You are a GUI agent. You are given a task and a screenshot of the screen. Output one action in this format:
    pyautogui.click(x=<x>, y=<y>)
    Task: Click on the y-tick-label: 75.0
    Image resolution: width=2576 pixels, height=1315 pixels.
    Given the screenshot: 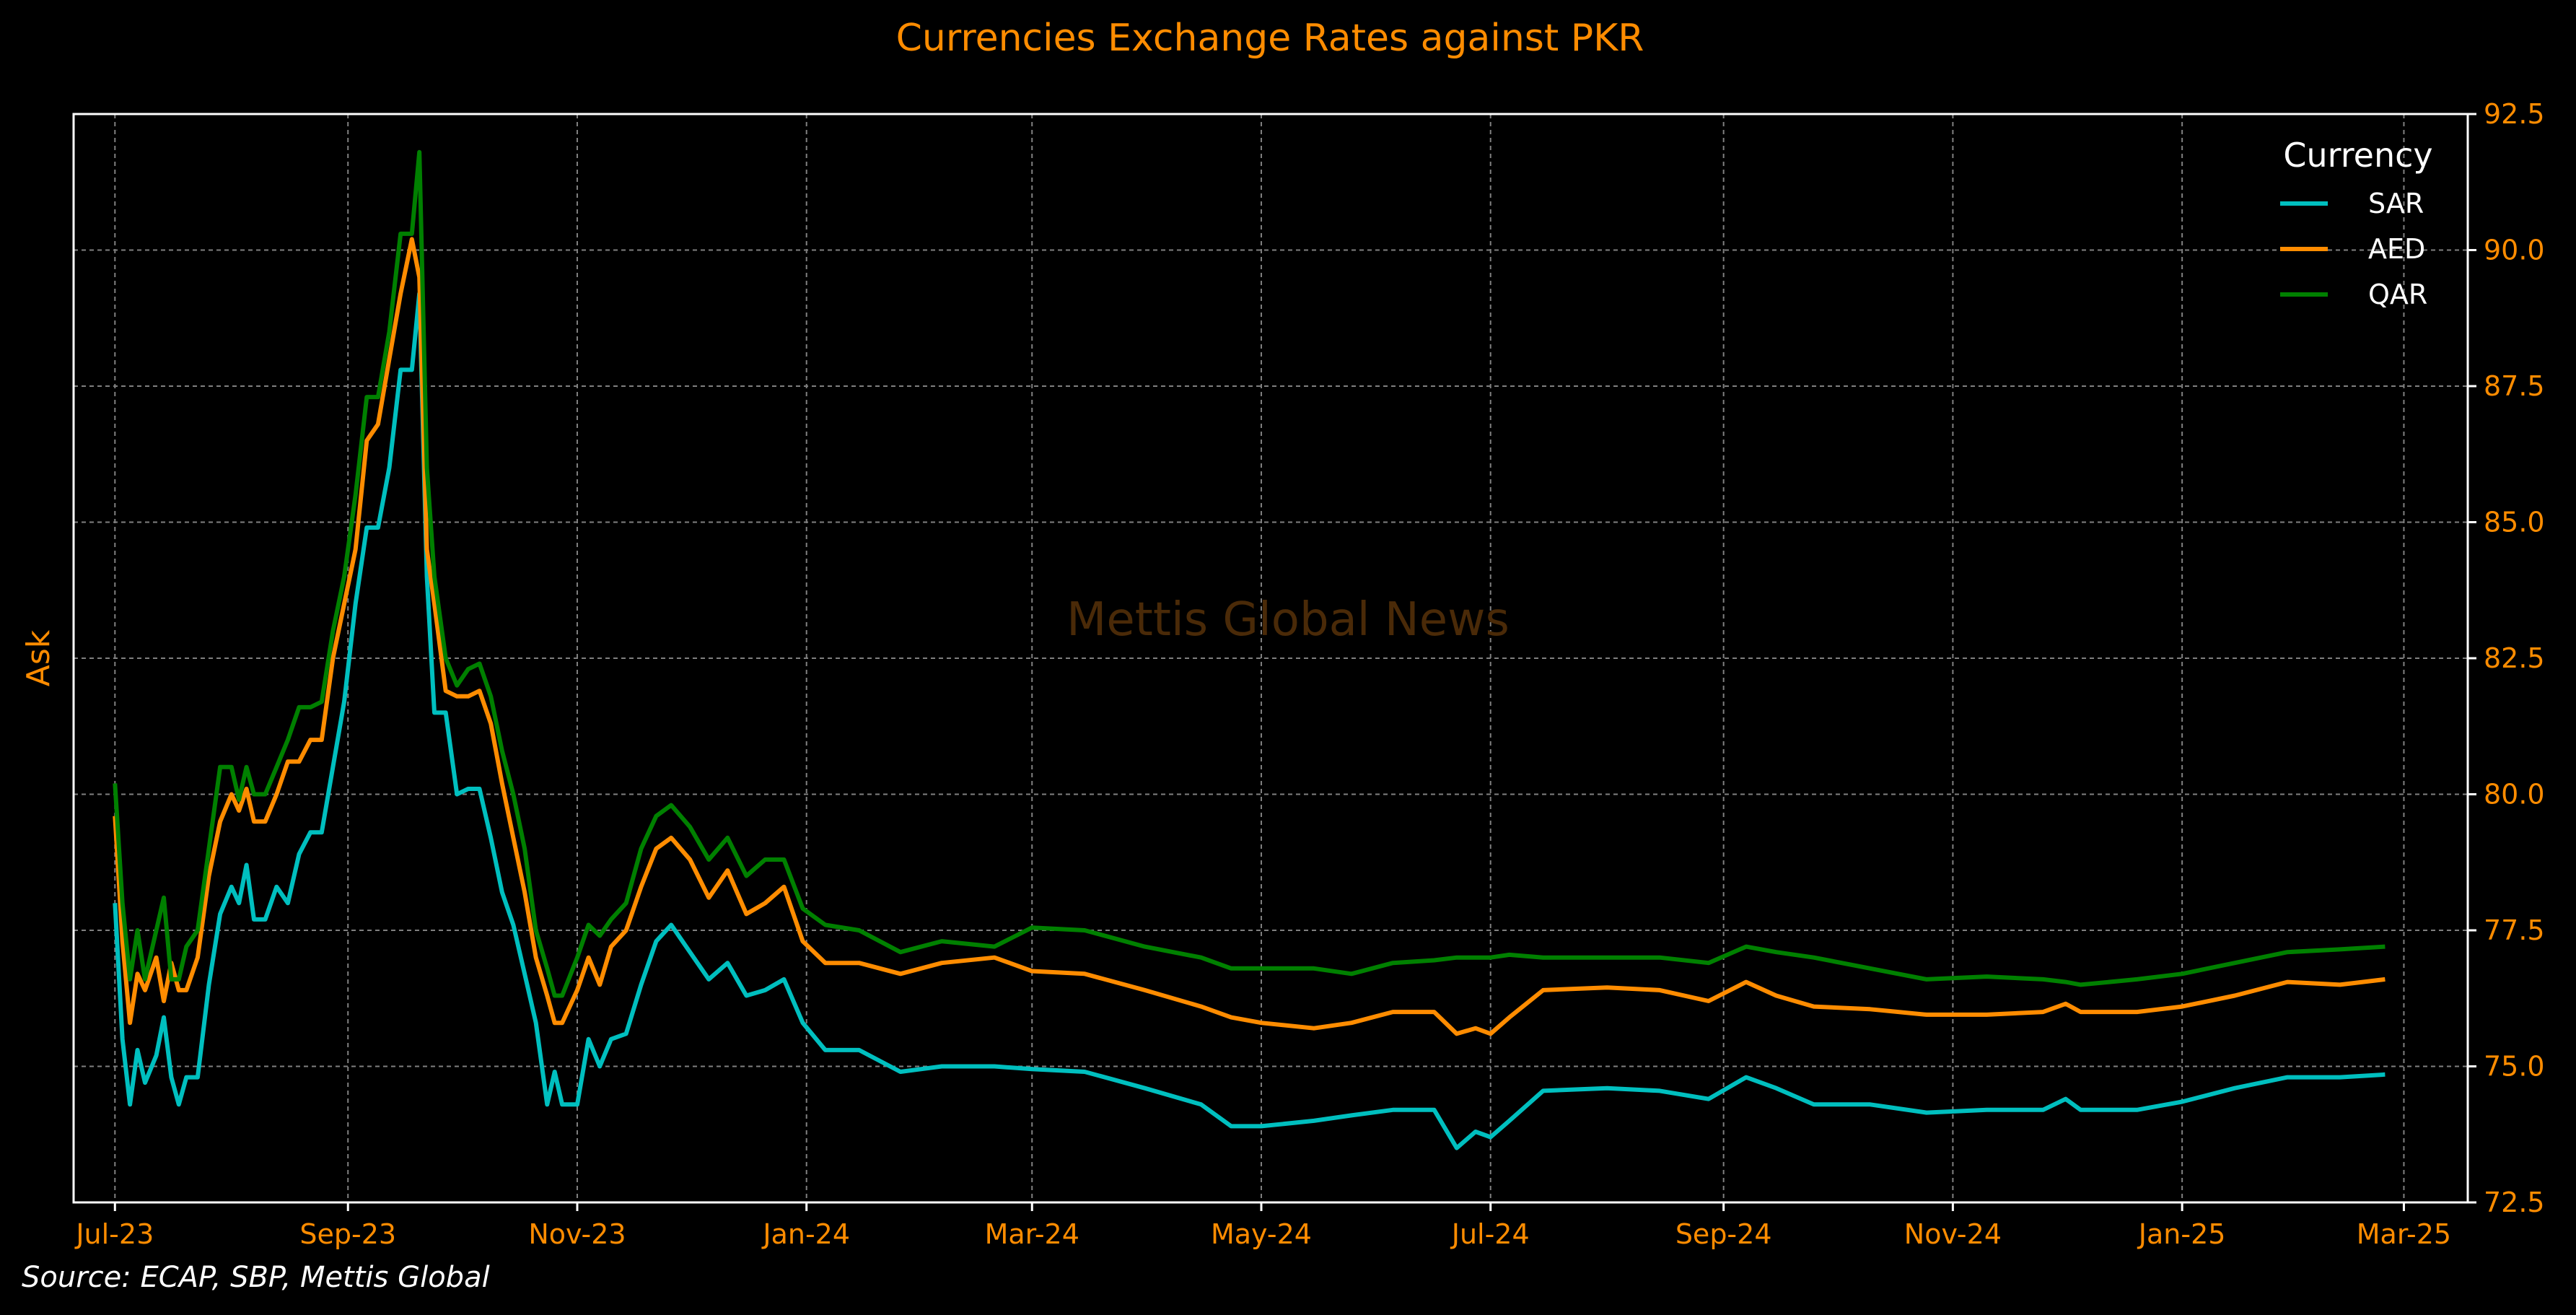 What is the action you would take?
    pyautogui.click(x=2514, y=1067)
    